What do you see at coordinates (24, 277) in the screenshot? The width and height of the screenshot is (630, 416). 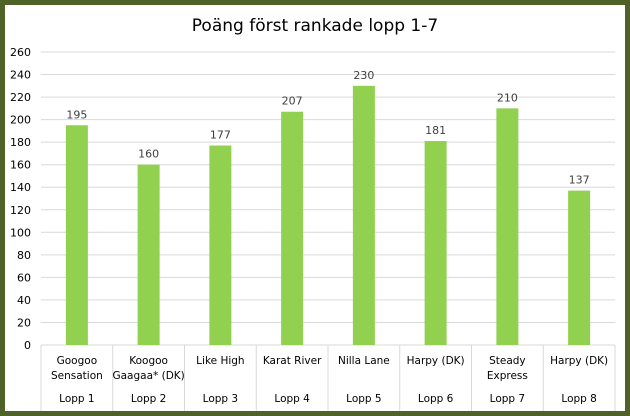 I see `y-tick-label: 60` at bounding box center [24, 277].